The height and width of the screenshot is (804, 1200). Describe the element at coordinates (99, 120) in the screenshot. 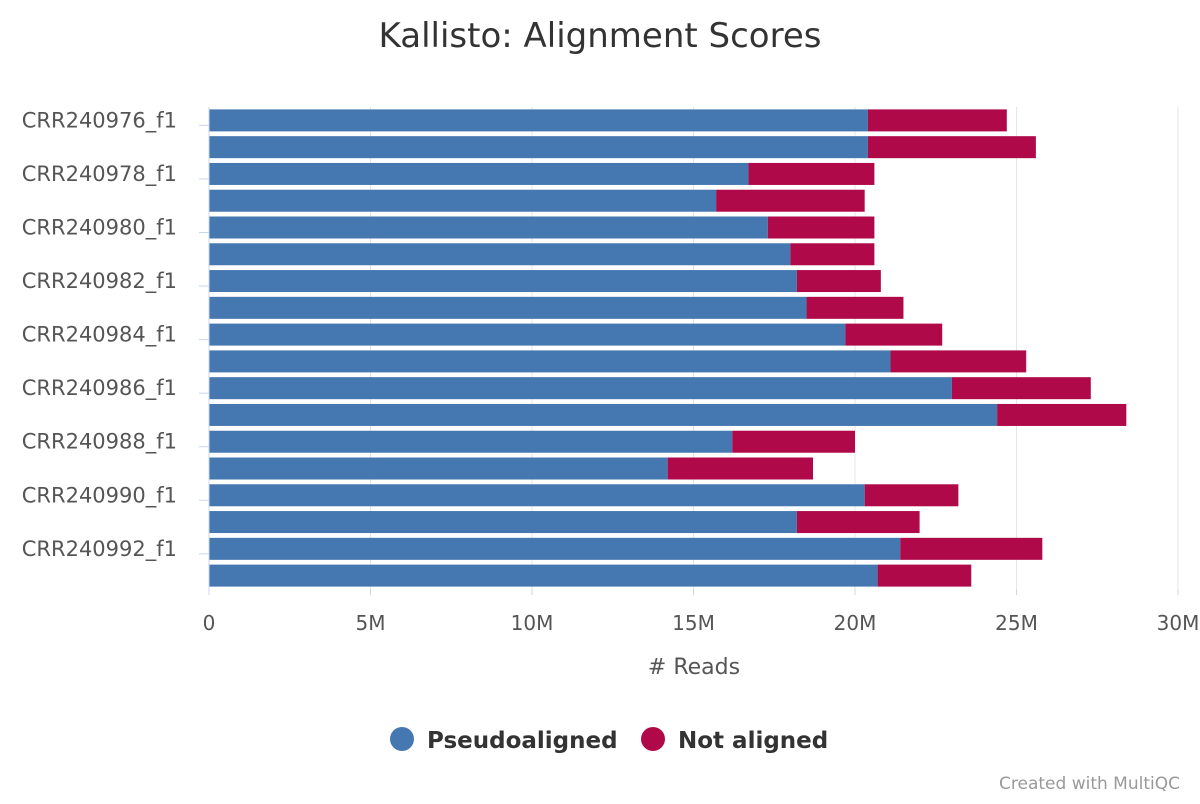

I see `y-tick-label: CRR240976_f1` at that location.